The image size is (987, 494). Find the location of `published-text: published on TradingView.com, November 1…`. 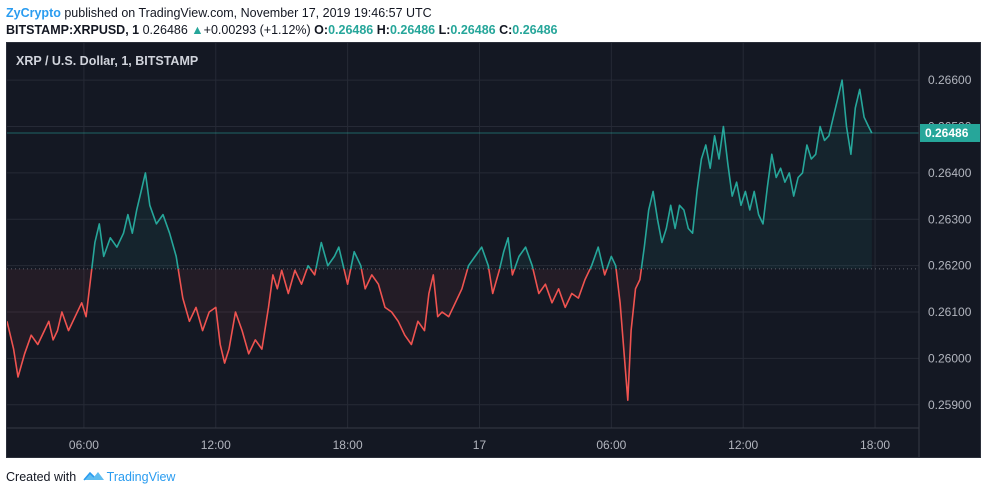

published-text: published on TradingView.com, November 1… is located at coordinates (248, 13).